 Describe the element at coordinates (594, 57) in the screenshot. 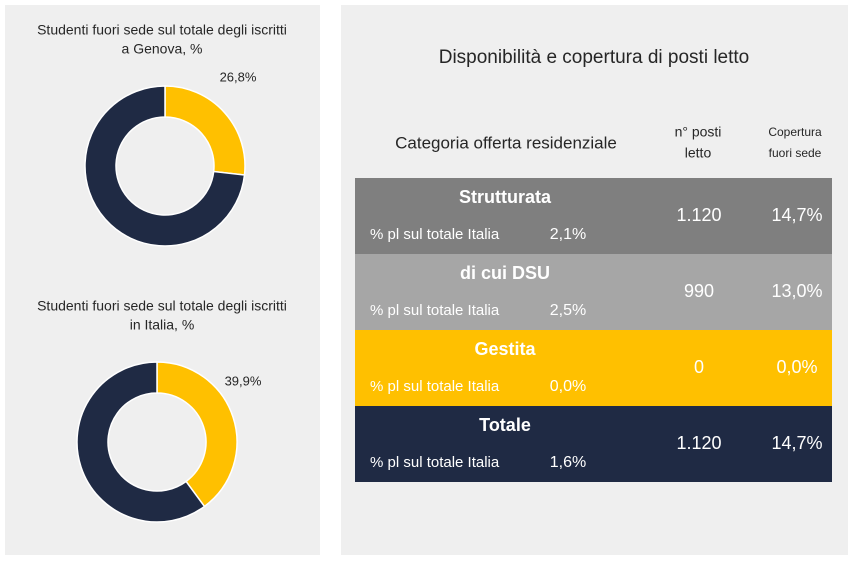

I see `table-title: Disponibilità e copertura di posti letto` at that location.